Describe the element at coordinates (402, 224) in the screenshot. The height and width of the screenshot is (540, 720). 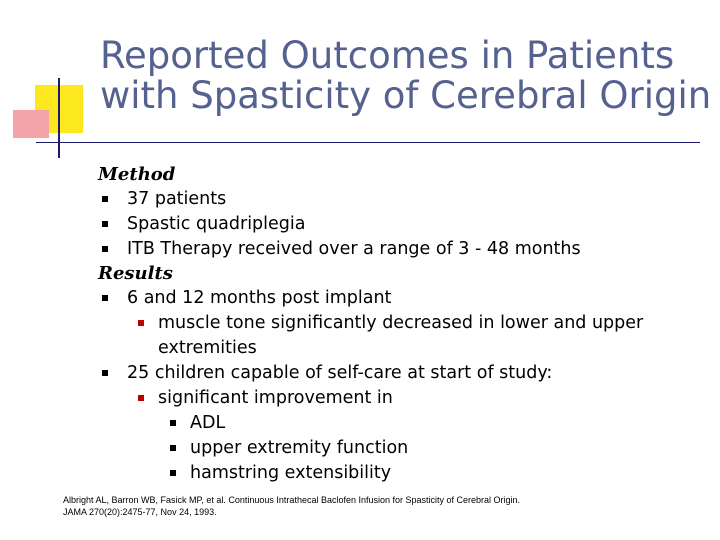
I see `list-item: Spastic quadriplegia` at that location.